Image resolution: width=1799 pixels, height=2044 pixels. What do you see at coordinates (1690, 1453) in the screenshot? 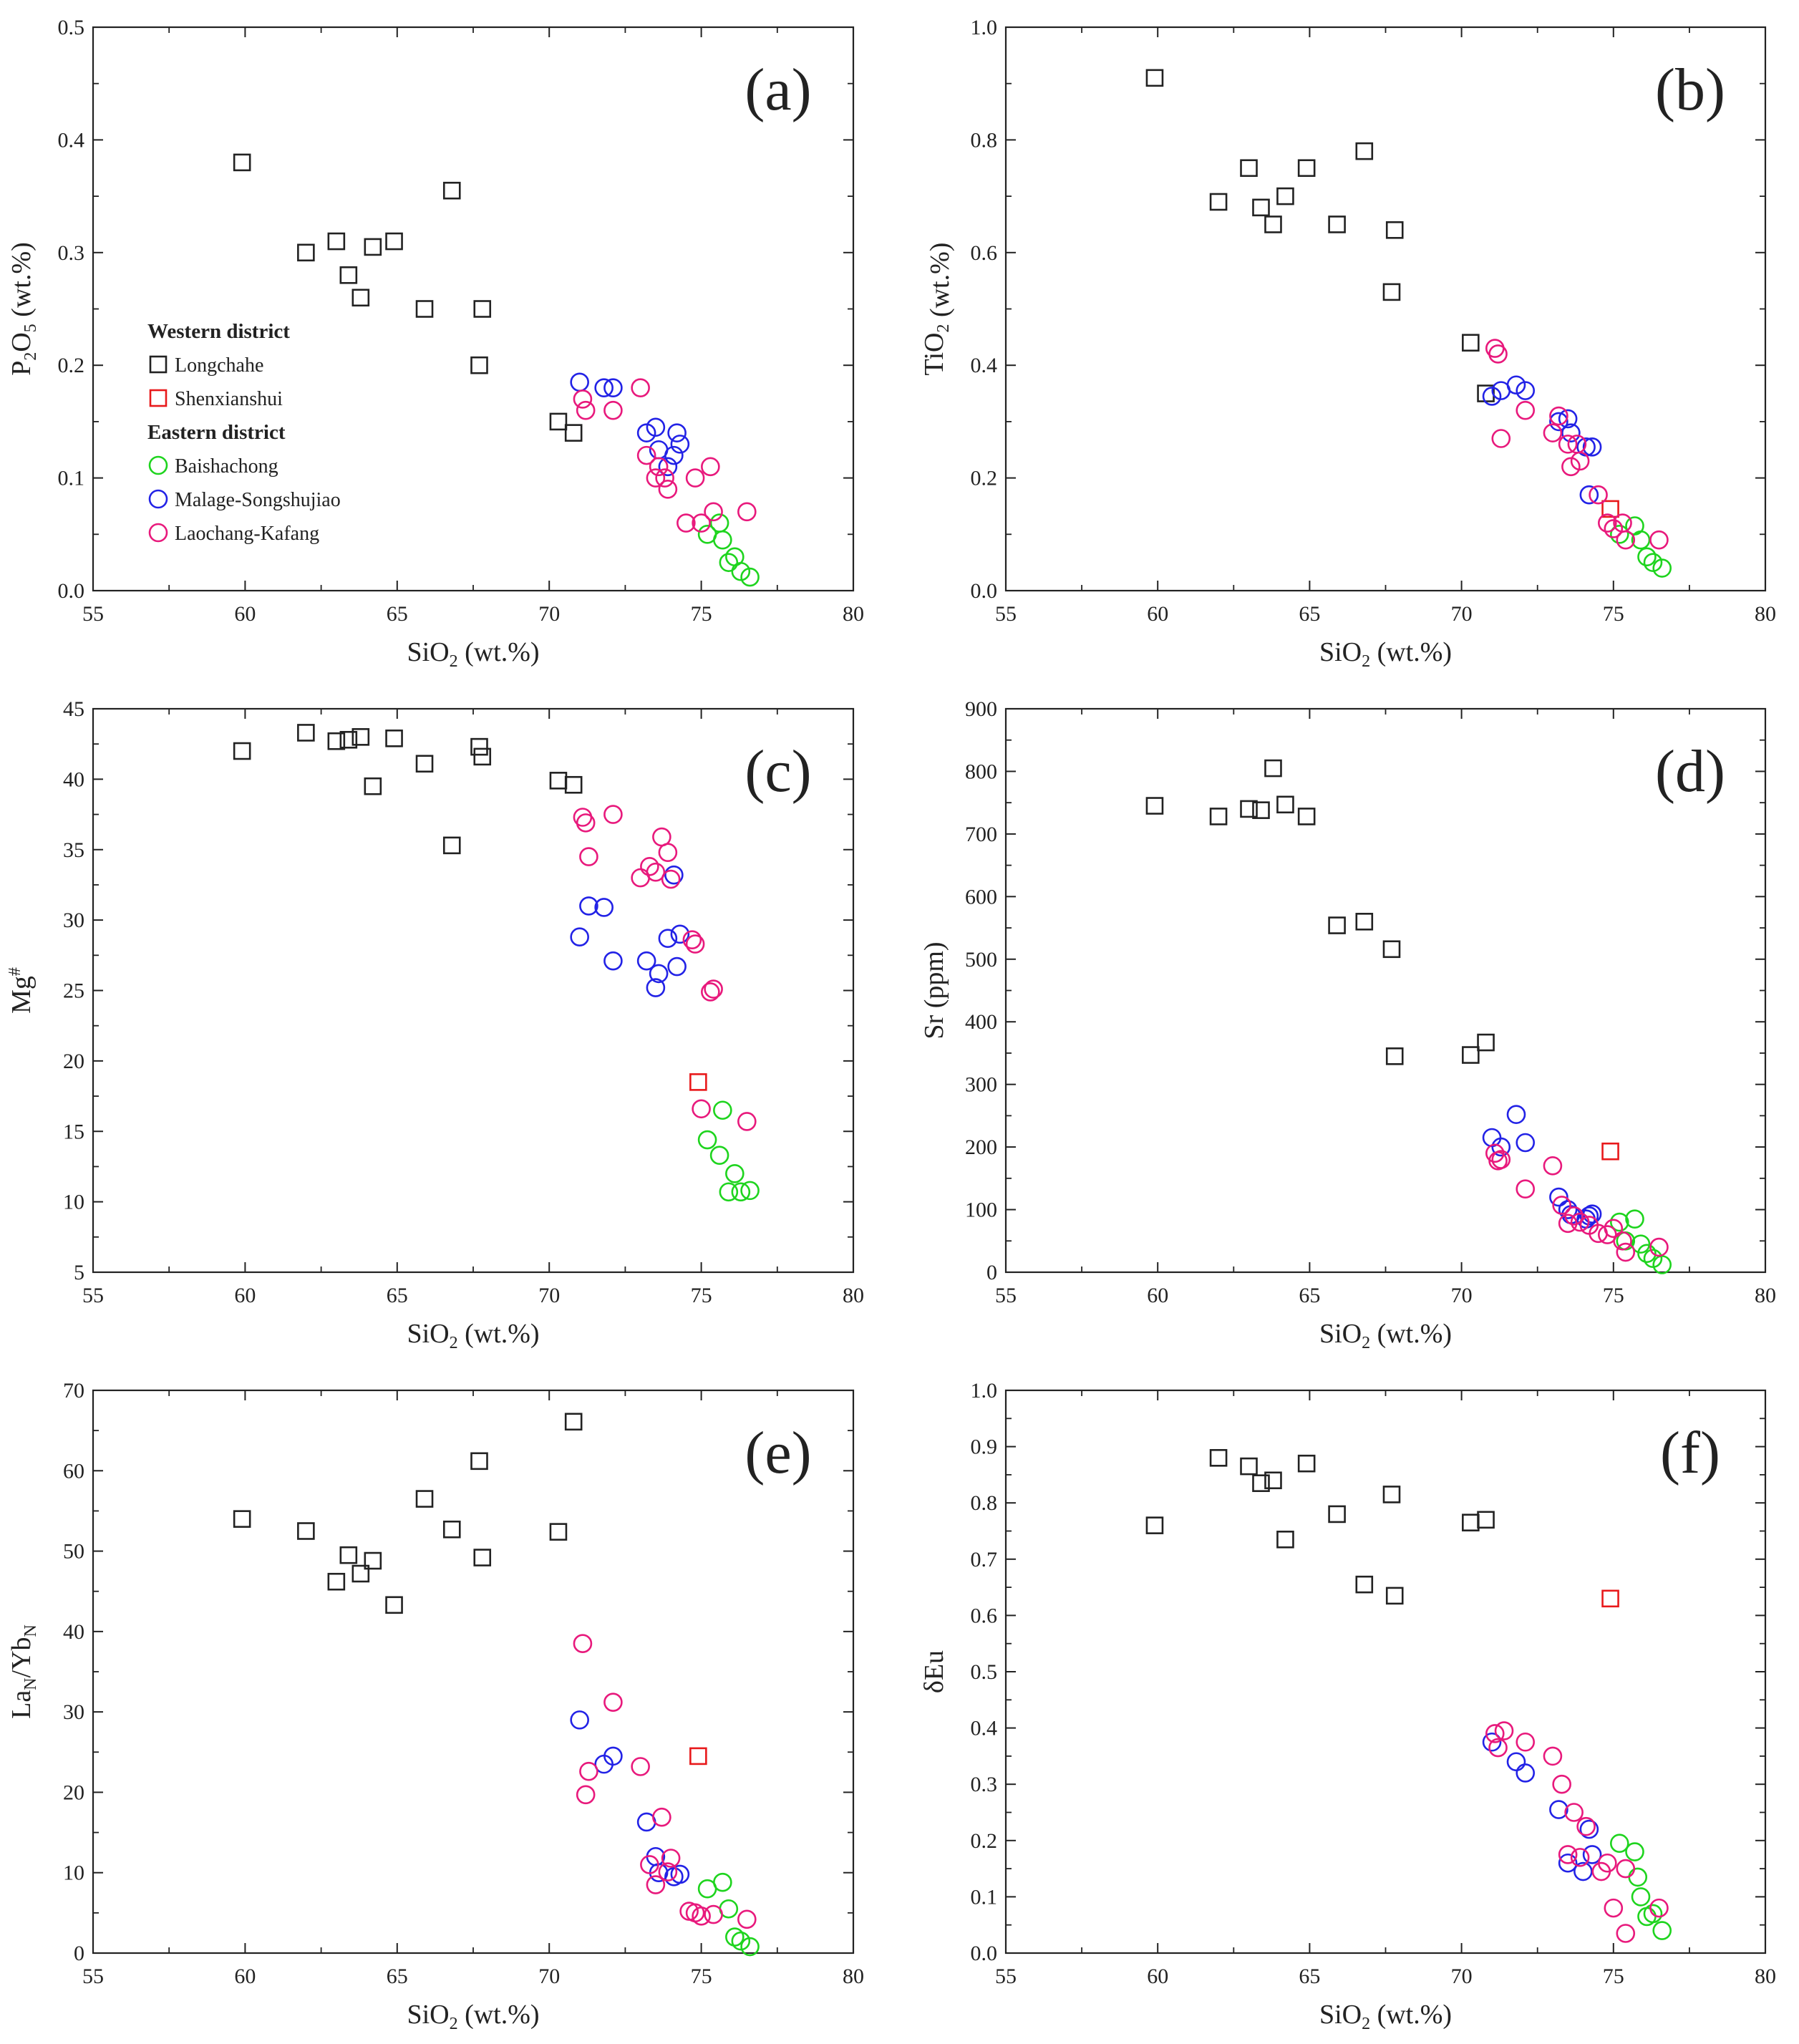
I see `panel-label: (f)` at bounding box center [1690, 1453].